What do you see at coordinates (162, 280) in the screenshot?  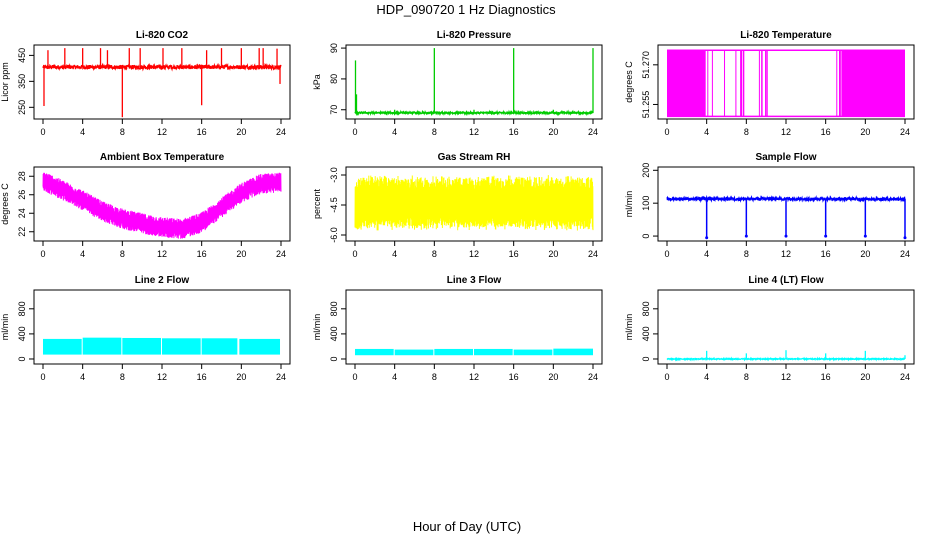 I see `panel-title: Line 2 Flow` at bounding box center [162, 280].